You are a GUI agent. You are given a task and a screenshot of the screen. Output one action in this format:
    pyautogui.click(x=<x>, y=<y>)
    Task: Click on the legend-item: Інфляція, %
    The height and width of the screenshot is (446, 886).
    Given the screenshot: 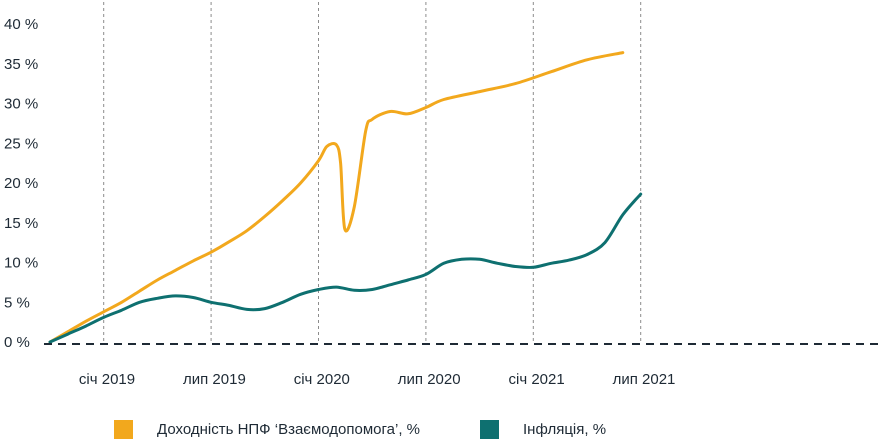 What is the action you would take?
    pyautogui.click(x=543, y=429)
    